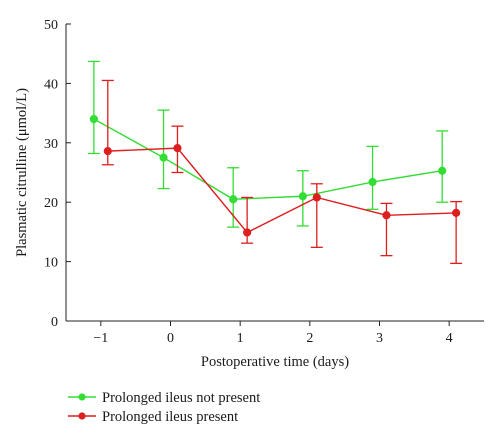  What do you see at coordinates (240, 338) in the screenshot?
I see `x-tick-label: 1` at bounding box center [240, 338].